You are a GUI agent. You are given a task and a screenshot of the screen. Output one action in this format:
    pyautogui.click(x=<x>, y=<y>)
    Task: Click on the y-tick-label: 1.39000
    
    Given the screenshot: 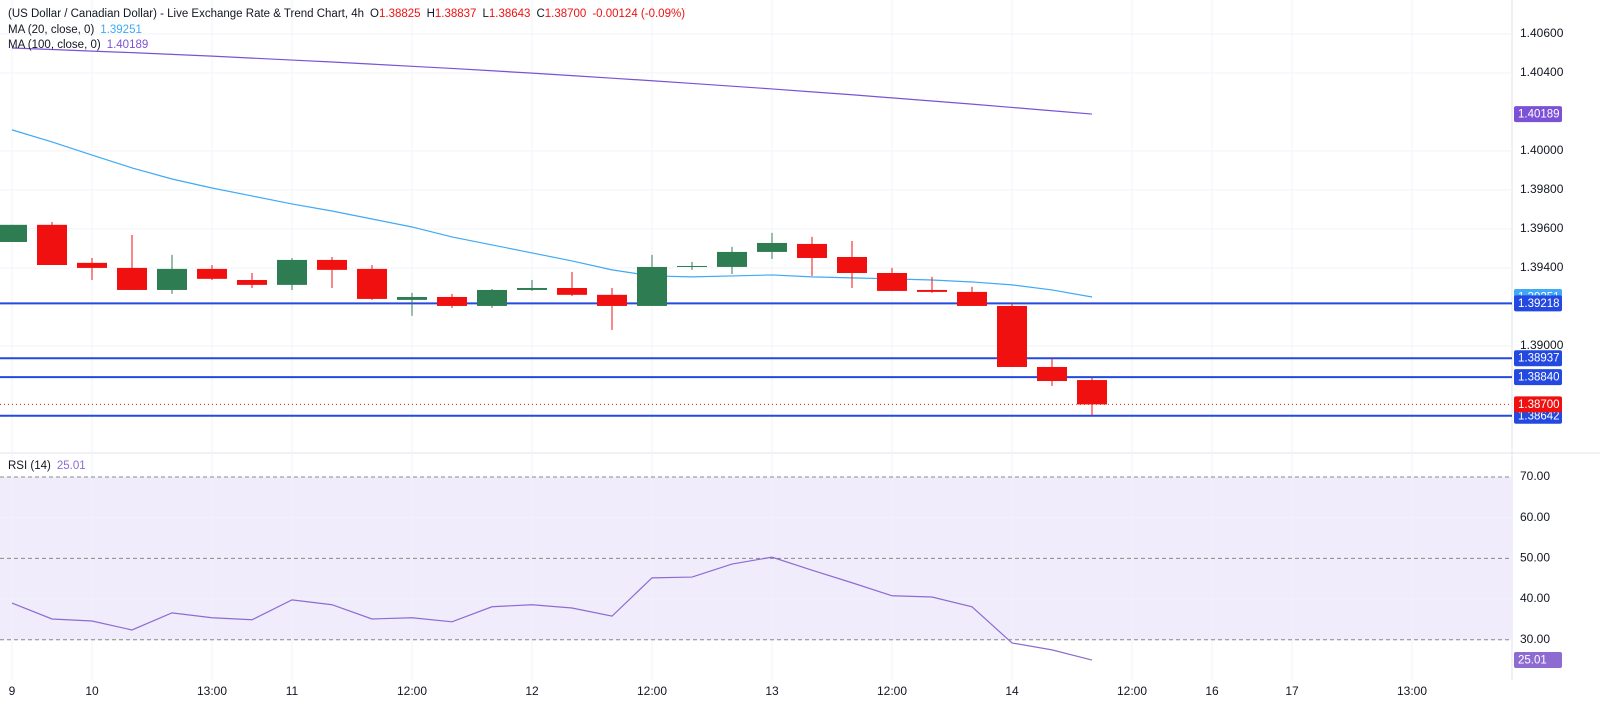 What is the action you would take?
    pyautogui.click(x=1542, y=345)
    